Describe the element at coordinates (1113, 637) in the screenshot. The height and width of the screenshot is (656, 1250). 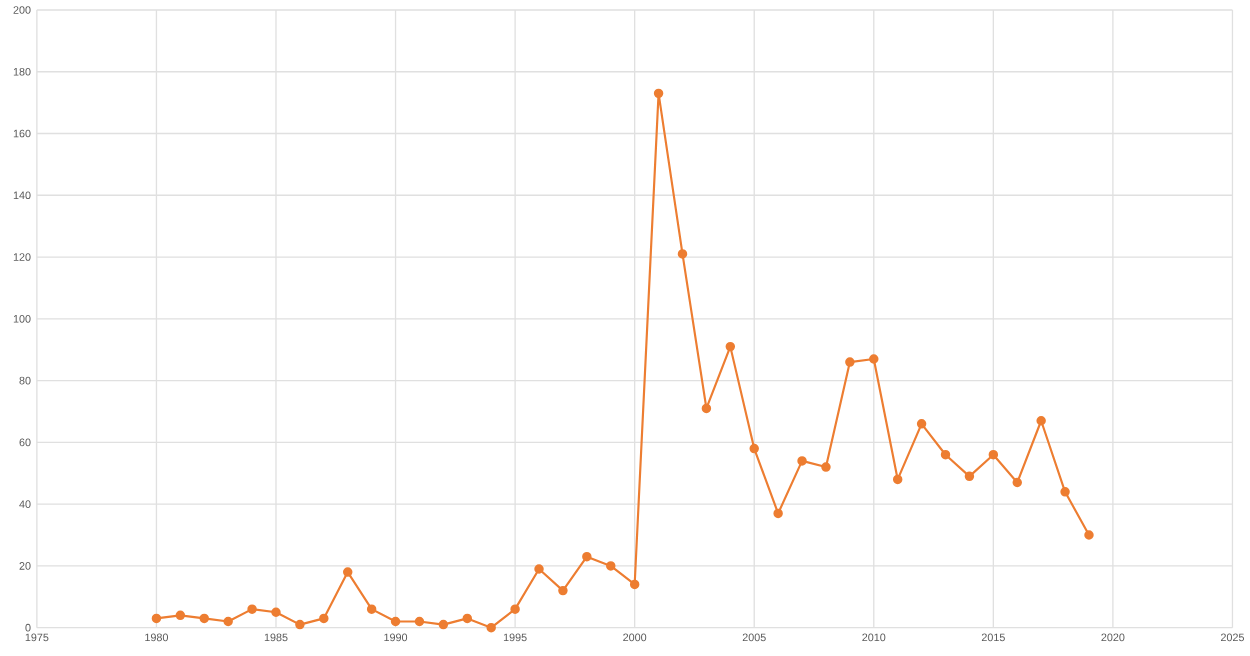
I see `x-tick-label: 2020` at that location.